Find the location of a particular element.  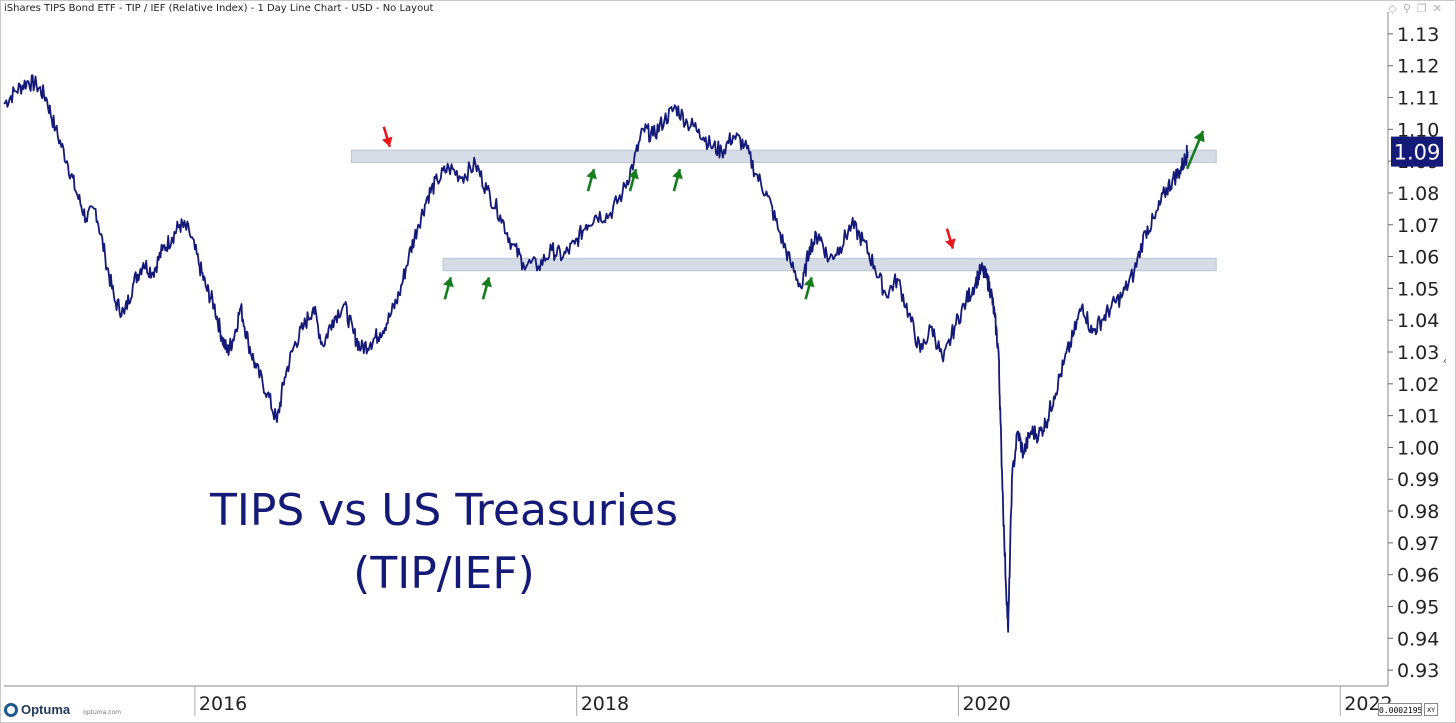

y-tick-label: 0.94 is located at coordinates (1418, 639).